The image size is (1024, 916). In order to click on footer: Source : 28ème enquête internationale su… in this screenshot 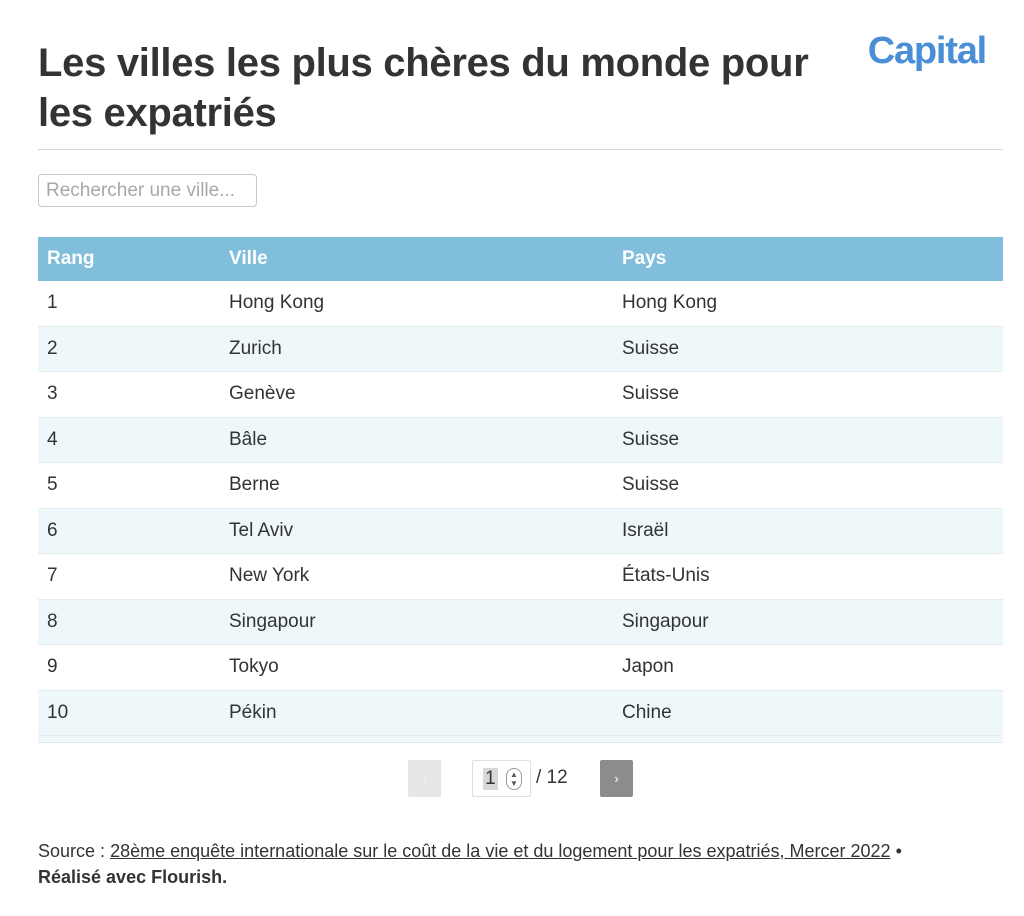, I will do `click(518, 864)`.